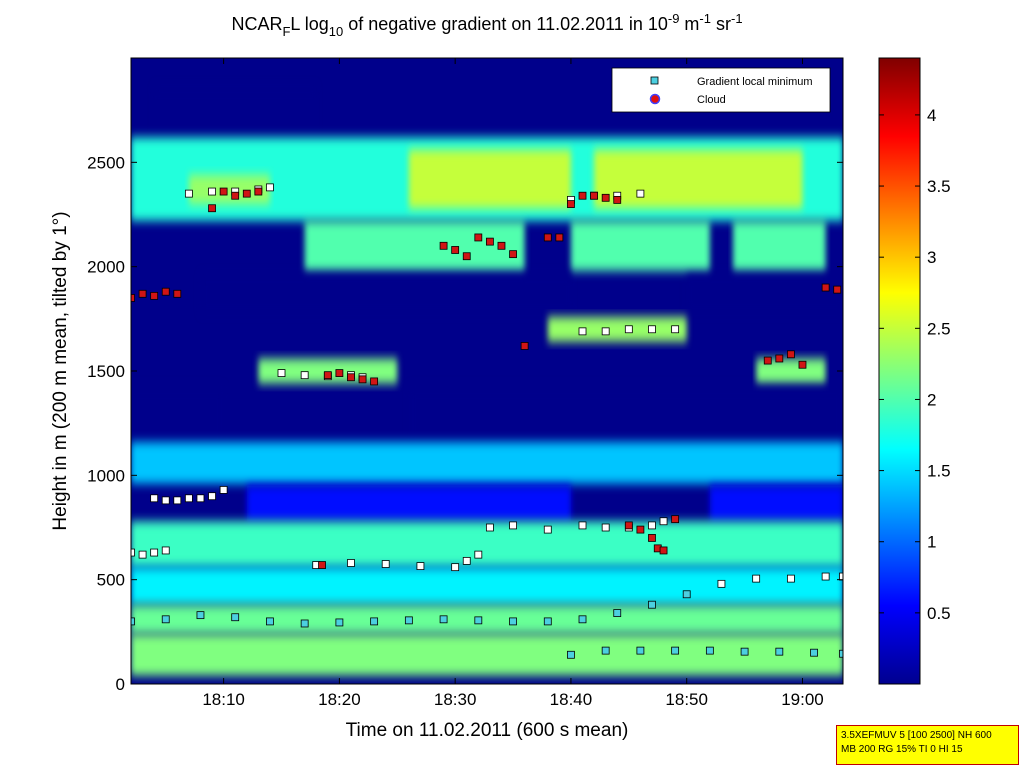  Describe the element at coordinates (711, 100) in the screenshot. I see `legend-label-cloud: Cloud` at that location.